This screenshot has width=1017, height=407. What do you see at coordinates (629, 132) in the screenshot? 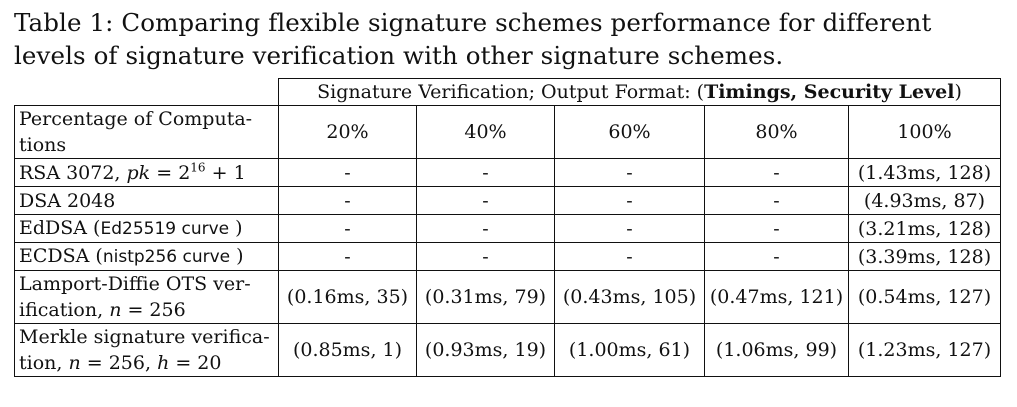
I see `percent-header-60: 60%` at bounding box center [629, 132].